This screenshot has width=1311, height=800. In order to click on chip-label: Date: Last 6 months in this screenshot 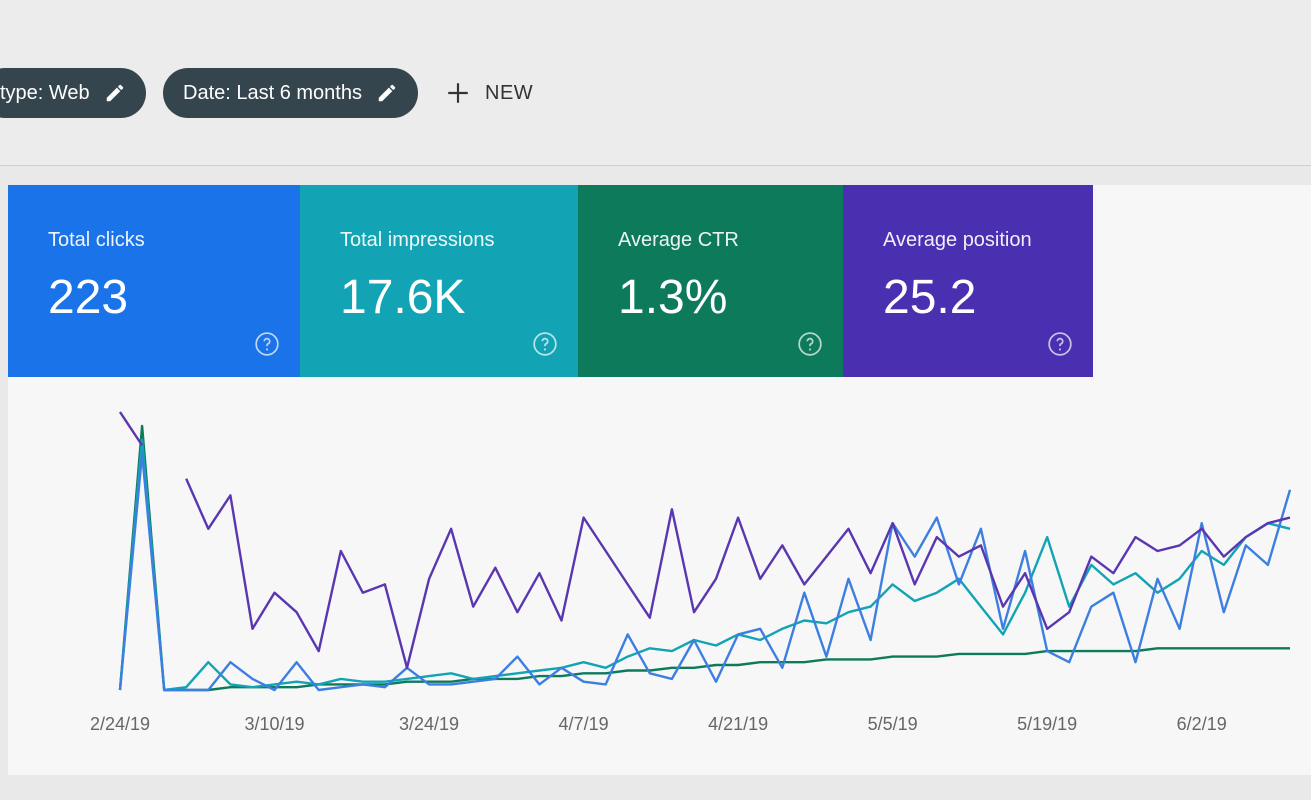, I will do `click(272, 92)`.